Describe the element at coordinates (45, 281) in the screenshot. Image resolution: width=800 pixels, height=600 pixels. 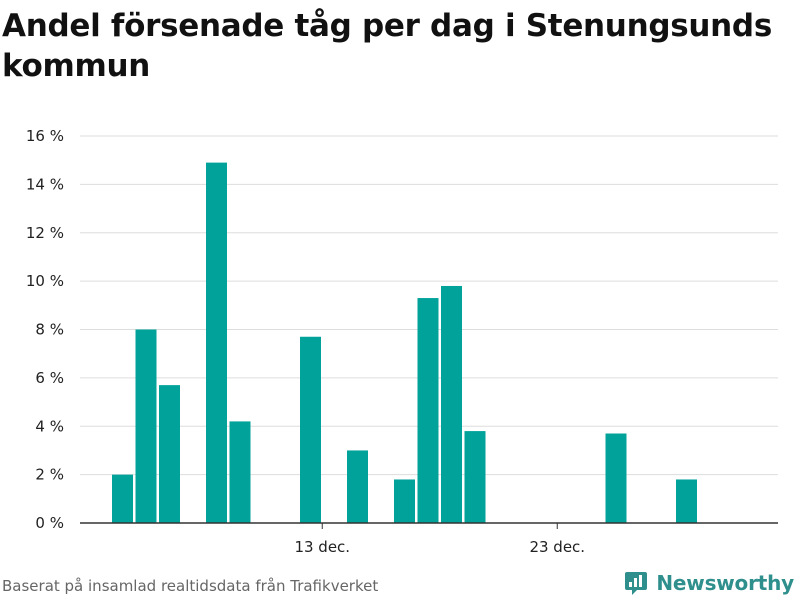
I see `y-tick-label: 10 %` at that location.